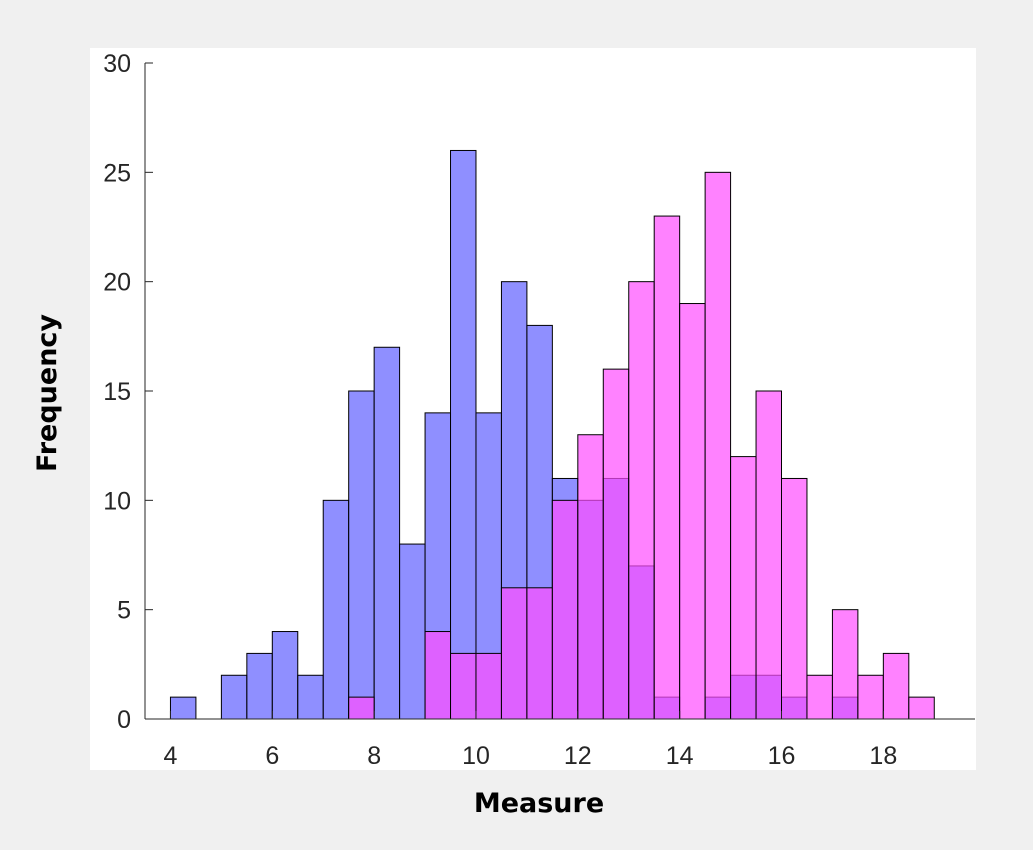  What do you see at coordinates (124, 611) in the screenshot?
I see `y-tick-label: 5` at bounding box center [124, 611].